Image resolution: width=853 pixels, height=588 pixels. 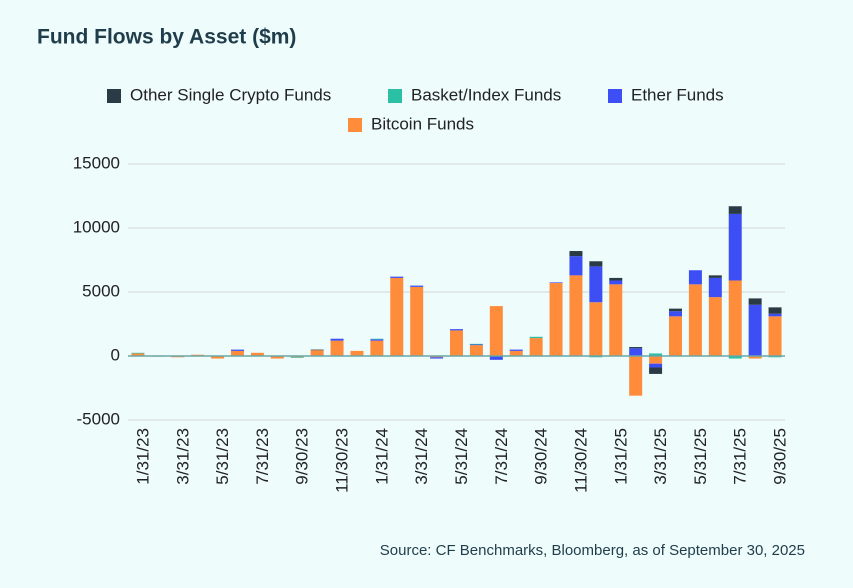 I want to click on legend-label: Other Single Crypto Funds, so click(x=230, y=94).